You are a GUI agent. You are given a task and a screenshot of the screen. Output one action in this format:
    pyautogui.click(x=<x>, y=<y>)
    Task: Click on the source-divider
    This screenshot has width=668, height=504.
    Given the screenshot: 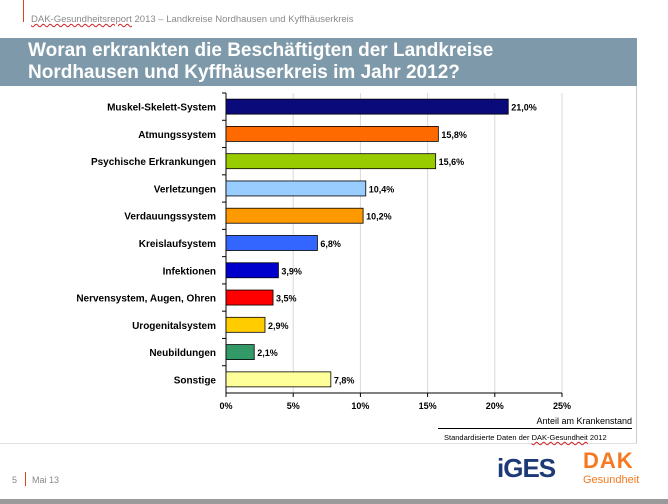 What is the action you would take?
    pyautogui.click(x=535, y=428)
    